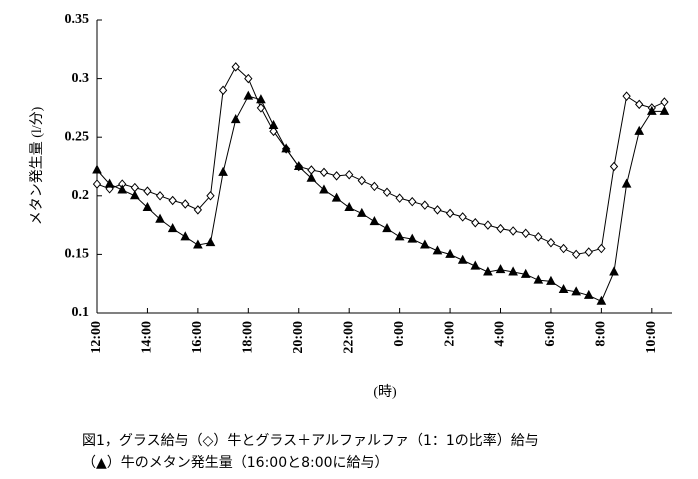 The width and height of the screenshot is (698, 479). I want to click on x-tick-label: 20:00, so click(298, 337).